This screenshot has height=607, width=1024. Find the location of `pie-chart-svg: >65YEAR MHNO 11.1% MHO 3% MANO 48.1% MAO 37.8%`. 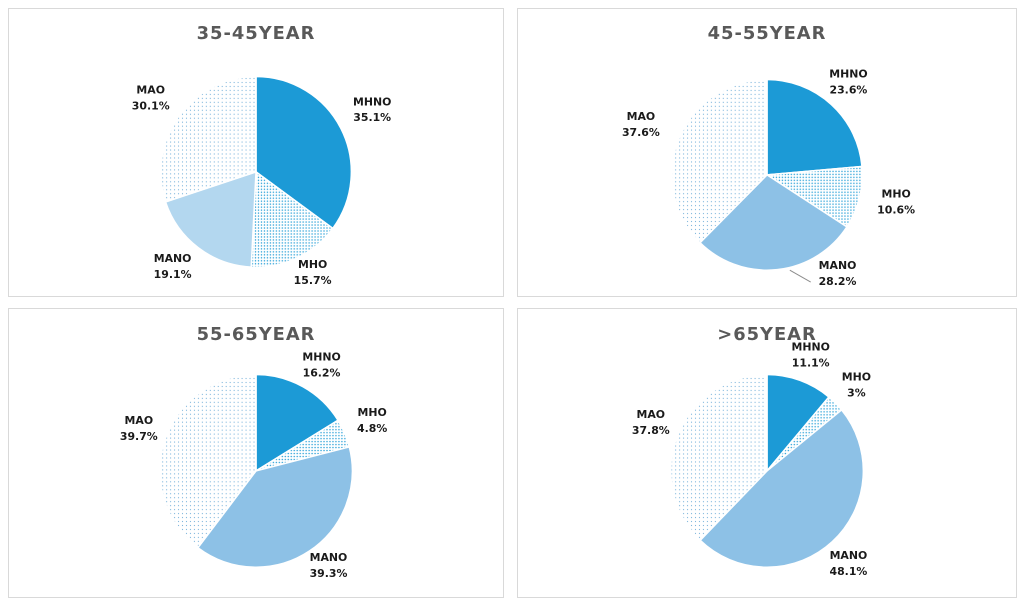

pie-chart-svg: >65YEAR MHNO 11.1% MHO 3% MANO 48.1% MAO 37.8% is located at coordinates (751, 451).